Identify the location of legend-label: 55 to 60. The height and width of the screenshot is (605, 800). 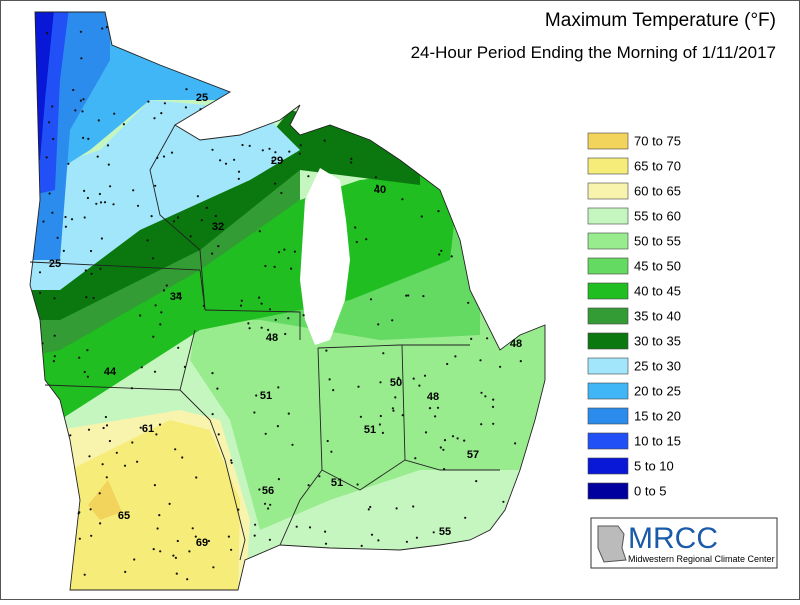
(657, 215).